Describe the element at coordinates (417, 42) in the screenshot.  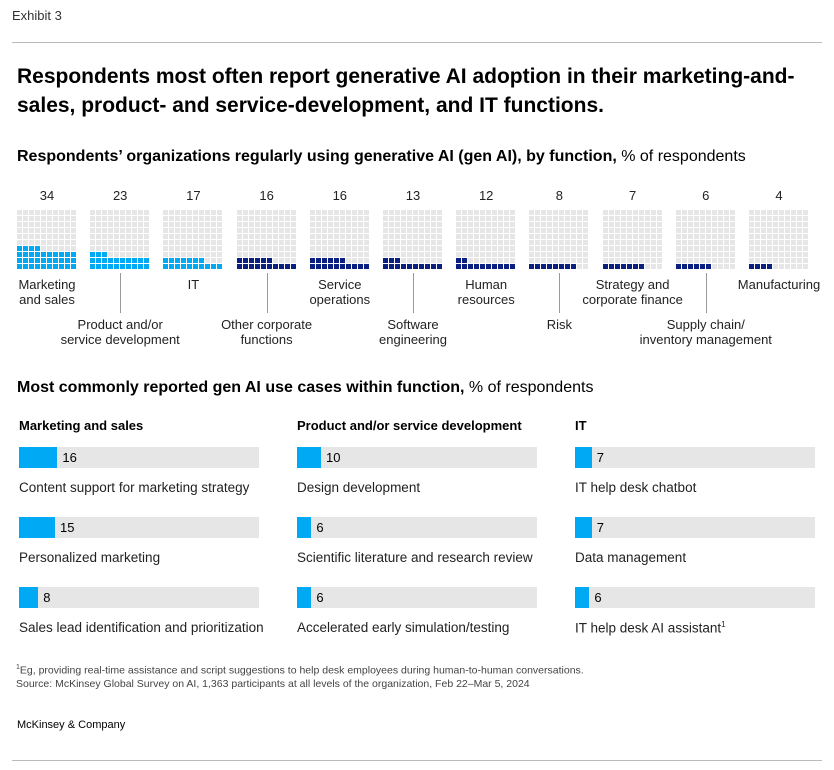
I see `divider` at that location.